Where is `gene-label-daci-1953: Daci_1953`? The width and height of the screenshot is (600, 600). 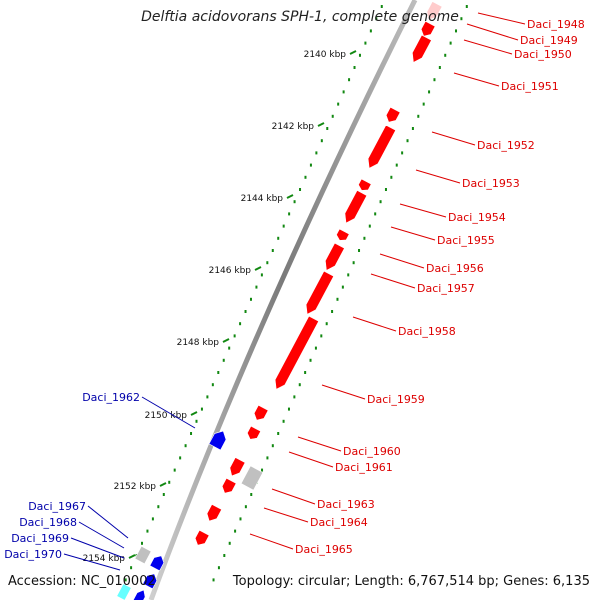 gene-label-daci-1953: Daci_1953 is located at coordinates (491, 183).